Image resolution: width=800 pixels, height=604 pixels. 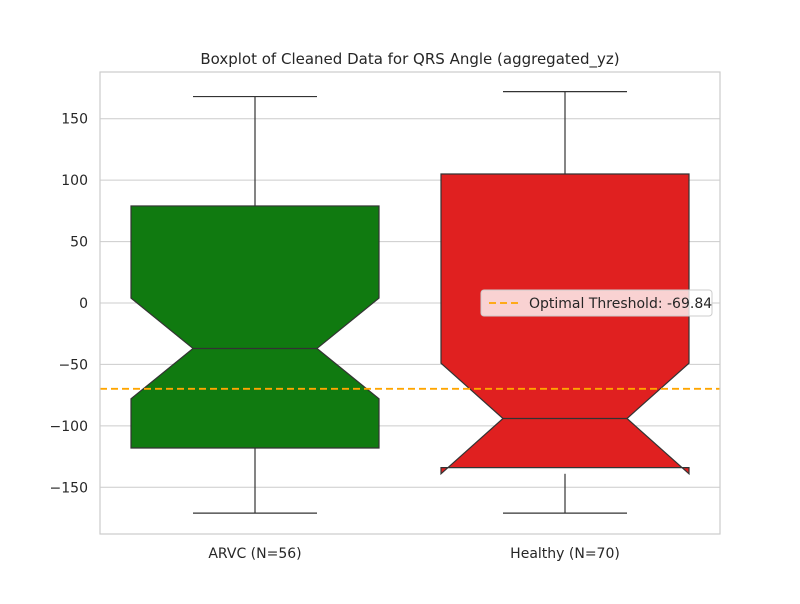 I want to click on x-tick-label: Healthy (N=70), so click(x=565, y=554).